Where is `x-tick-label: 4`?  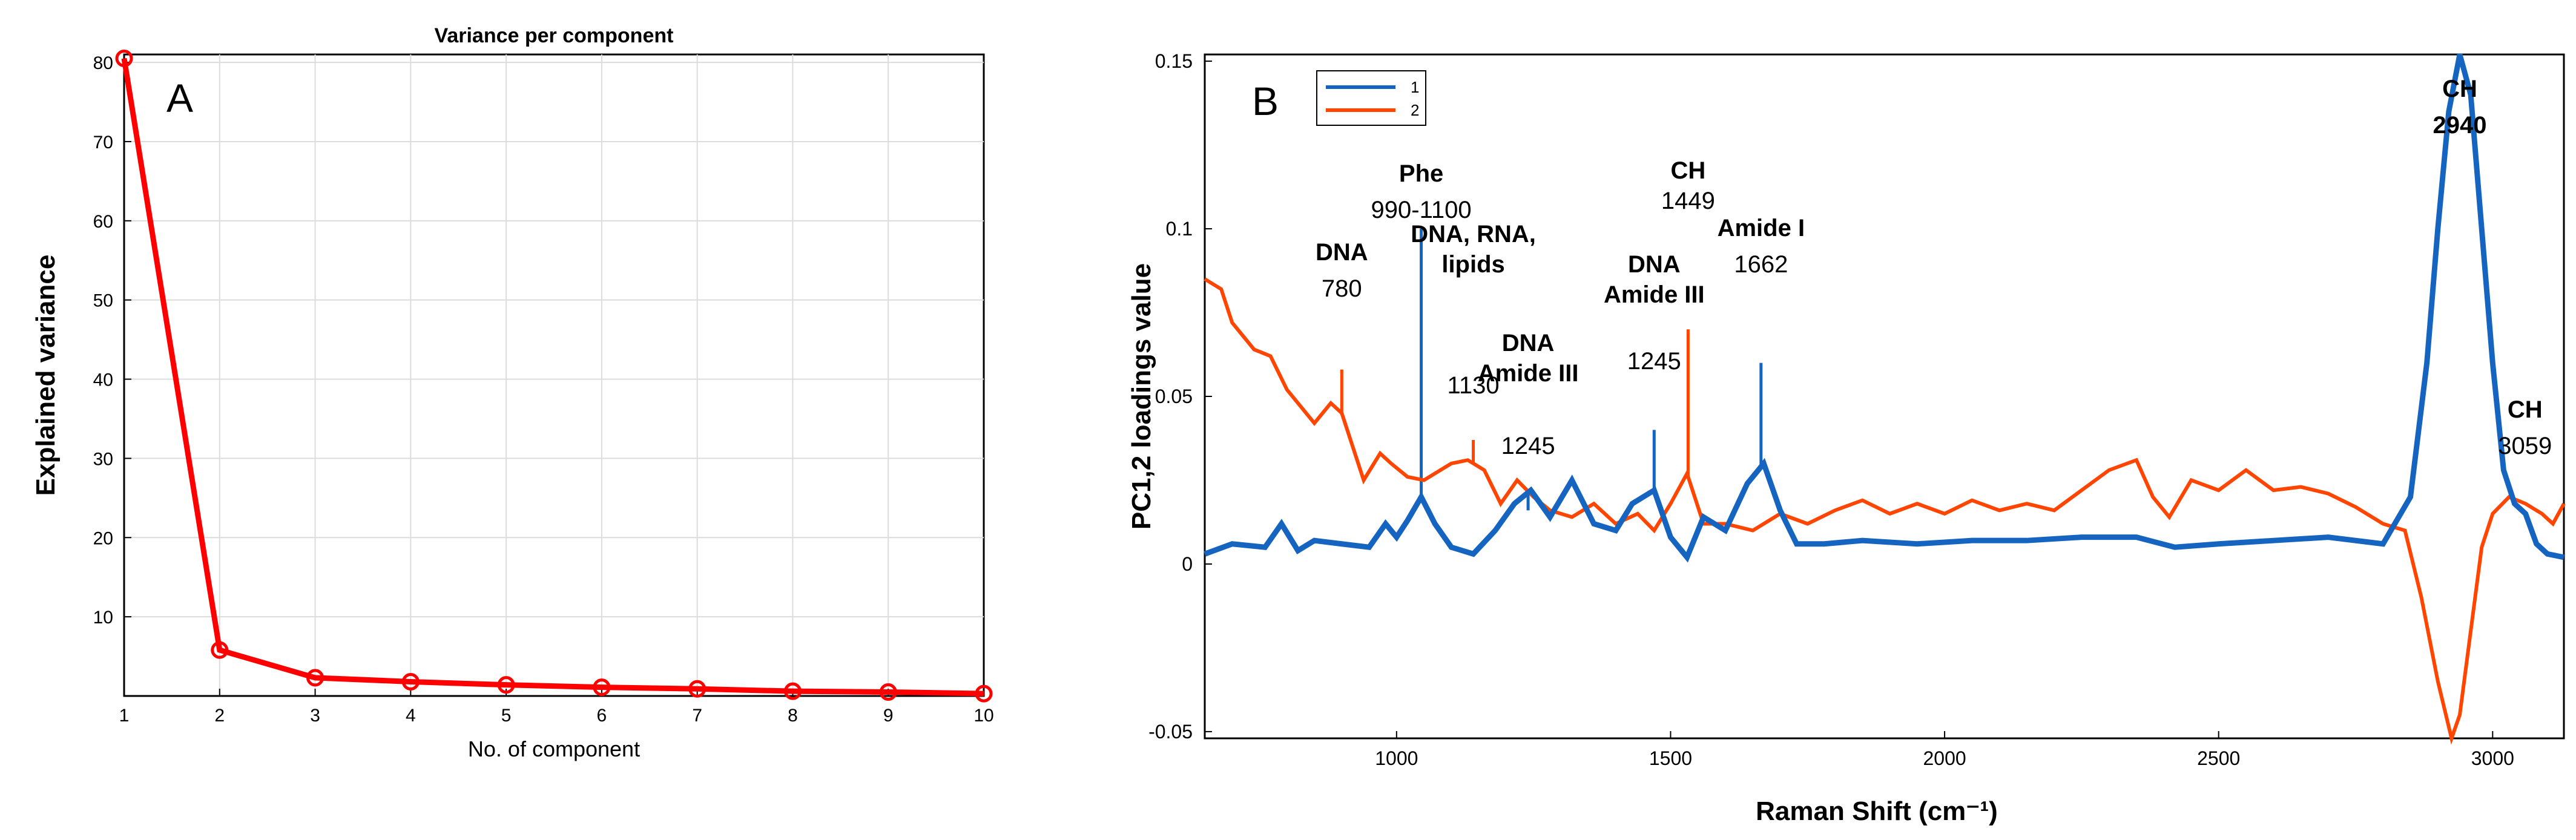 x-tick-label: 4 is located at coordinates (411, 716).